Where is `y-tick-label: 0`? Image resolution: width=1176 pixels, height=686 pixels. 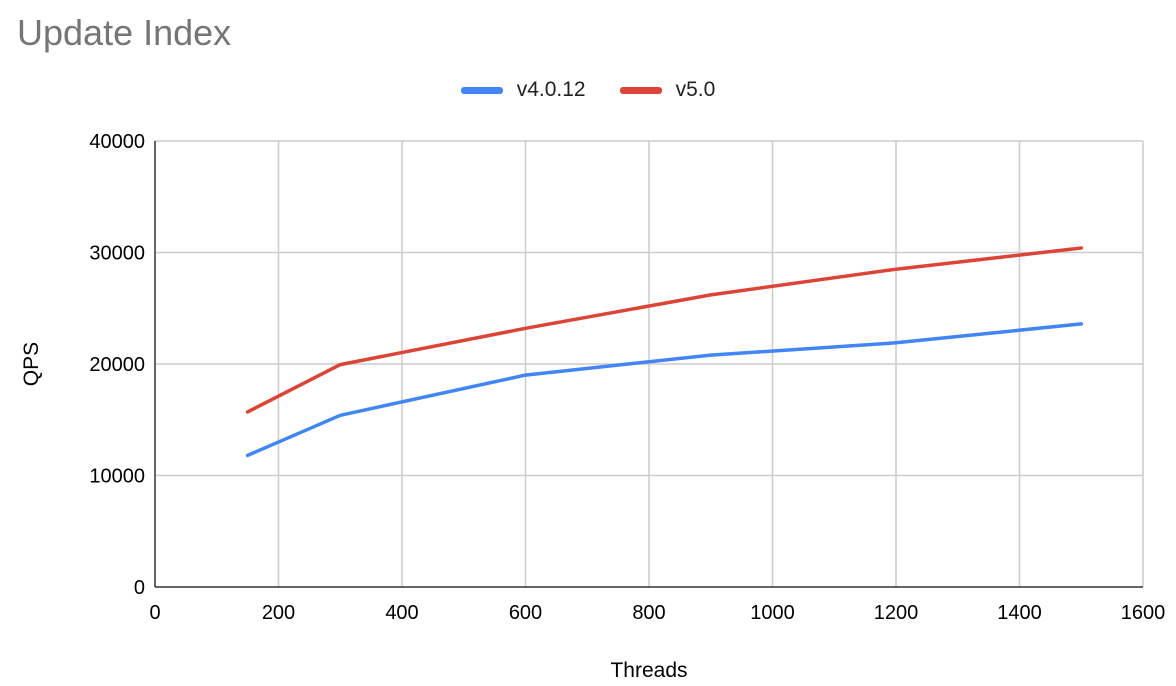 y-tick-label: 0 is located at coordinates (139, 588).